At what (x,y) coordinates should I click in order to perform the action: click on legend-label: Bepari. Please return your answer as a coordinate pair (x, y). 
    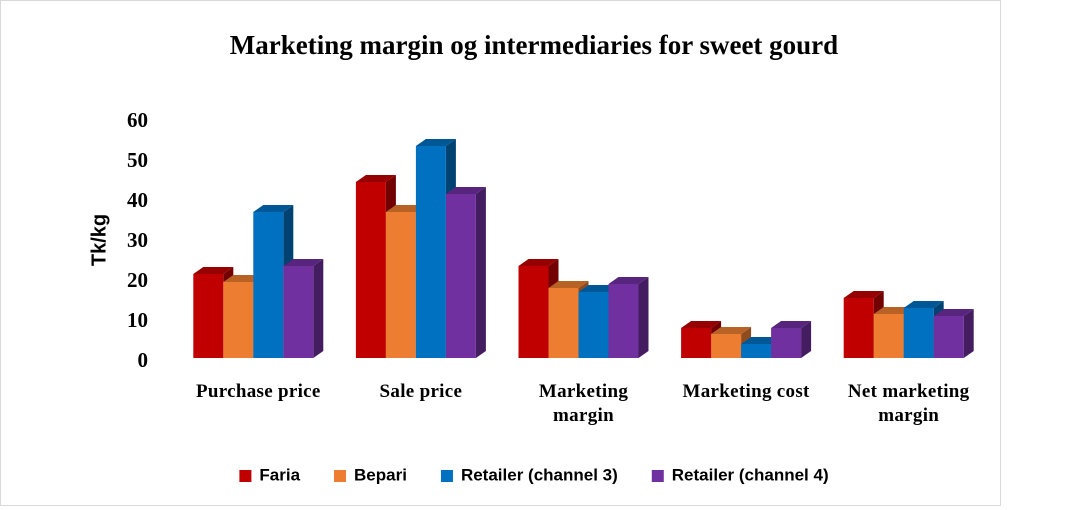
    Looking at the image, I should click on (380, 474).